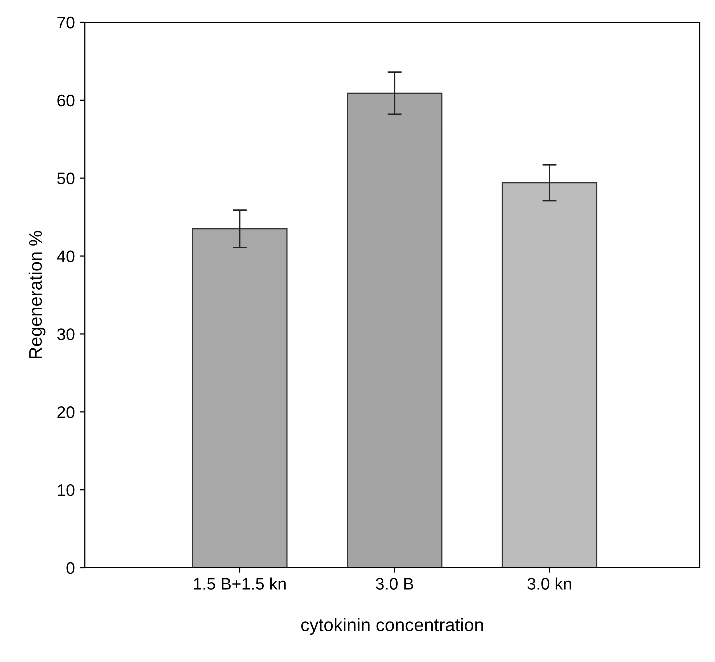 This screenshot has height=662, width=715. I want to click on y-tick-label: 30, so click(66, 334).